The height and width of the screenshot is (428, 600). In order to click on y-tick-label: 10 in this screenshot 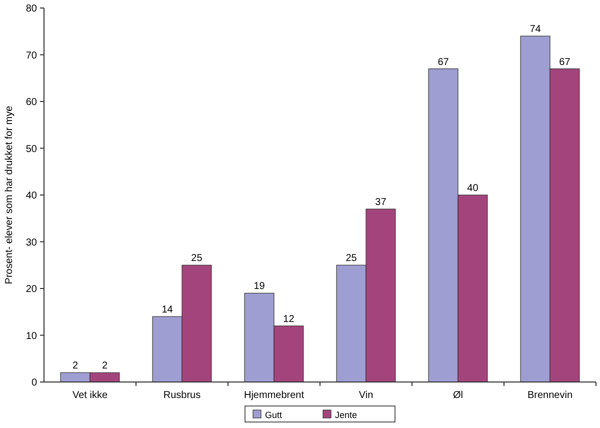, I will do `click(32, 336)`.